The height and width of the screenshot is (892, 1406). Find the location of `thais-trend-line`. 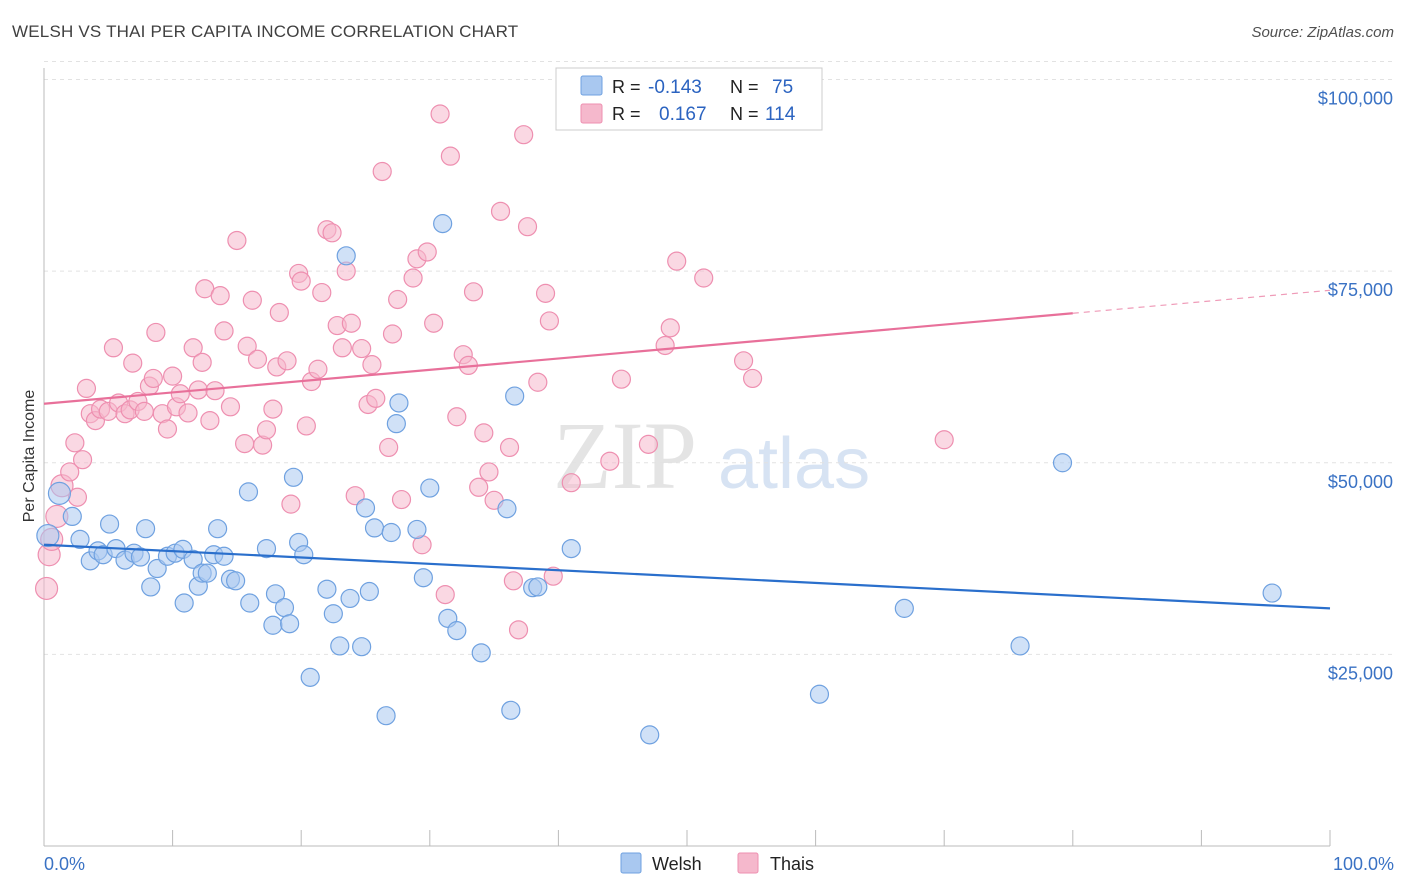

thais-trend-line is located at coordinates (558, 358).